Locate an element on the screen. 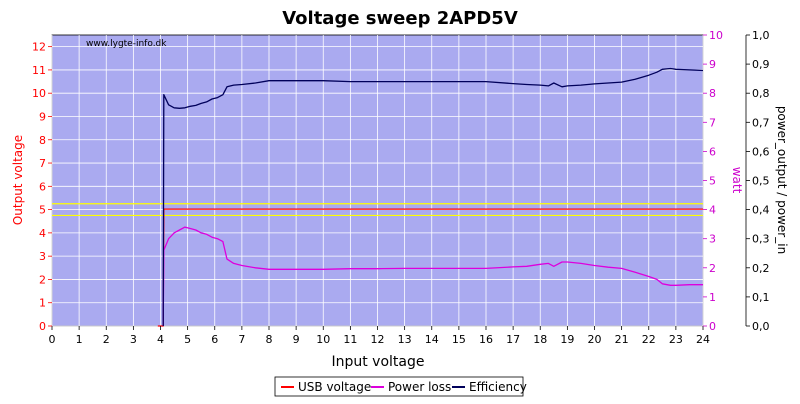 The image size is (800, 404). y-right2-tick-label: 0,2 is located at coordinates (761, 268).